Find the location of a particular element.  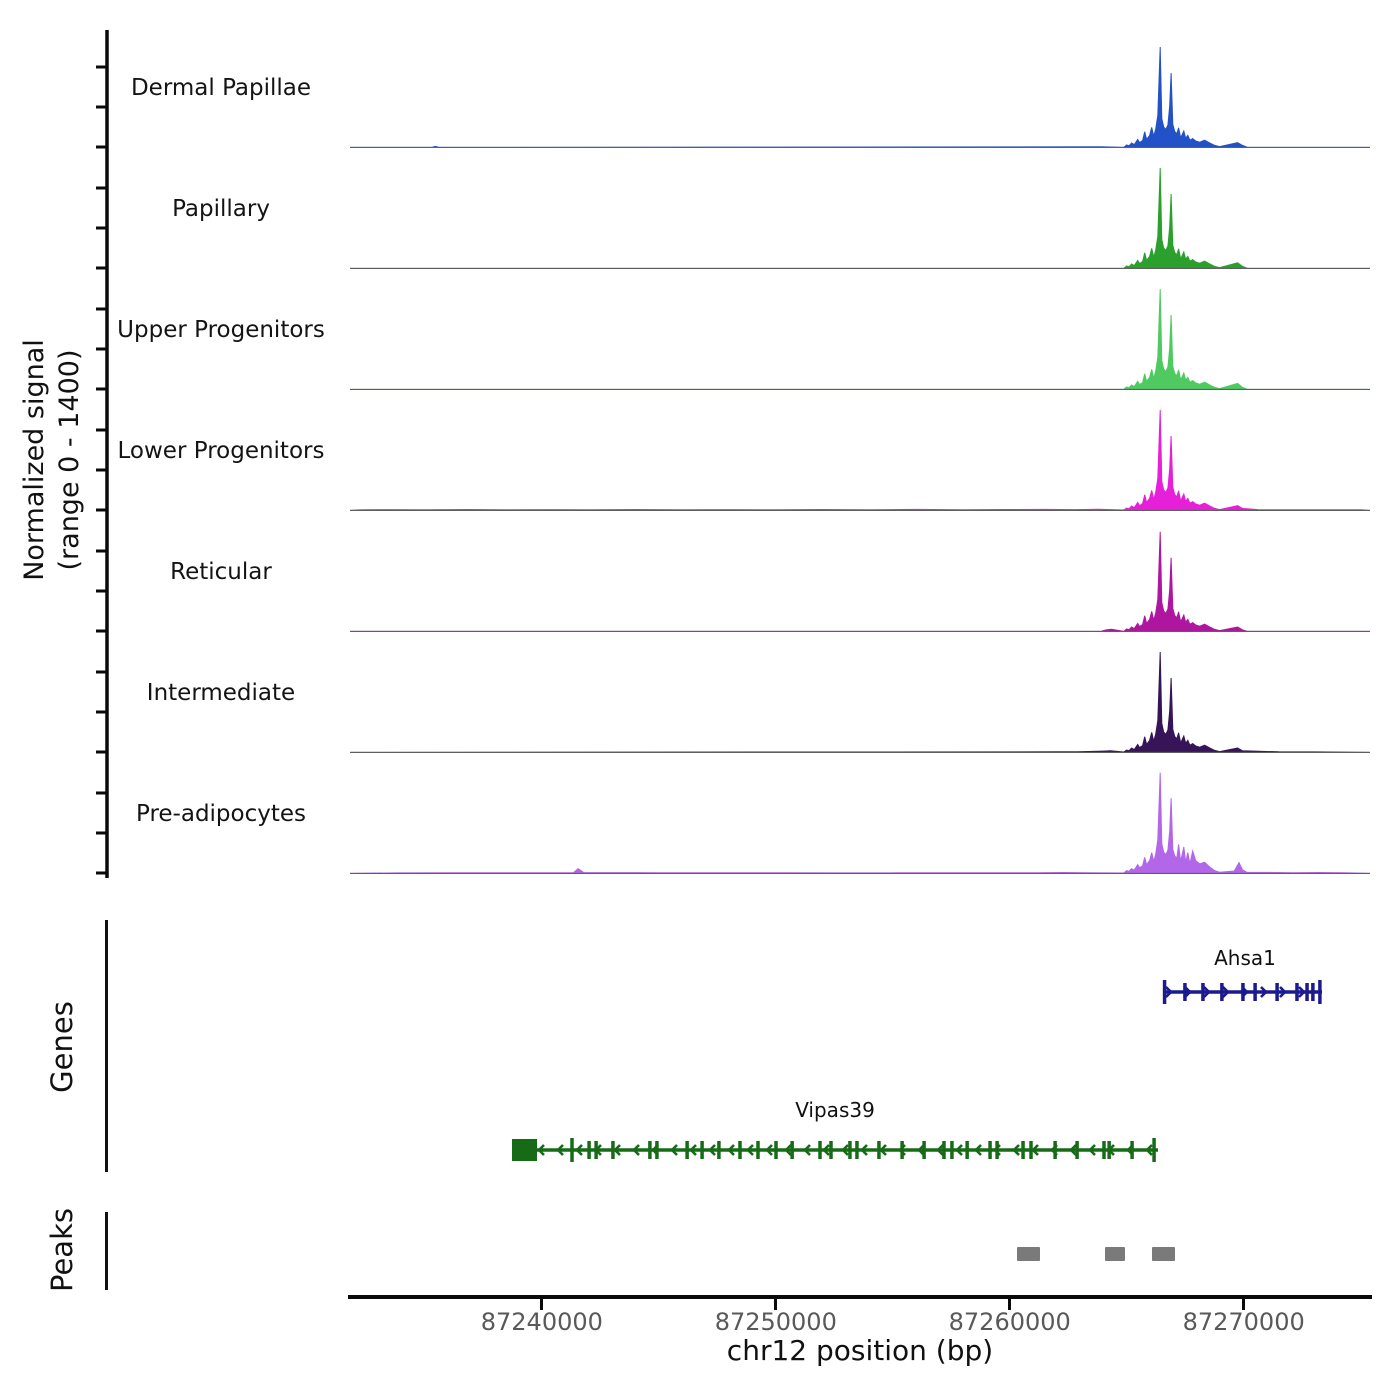

x-tick-label-87260000: 87260000 is located at coordinates (1009, 1322).